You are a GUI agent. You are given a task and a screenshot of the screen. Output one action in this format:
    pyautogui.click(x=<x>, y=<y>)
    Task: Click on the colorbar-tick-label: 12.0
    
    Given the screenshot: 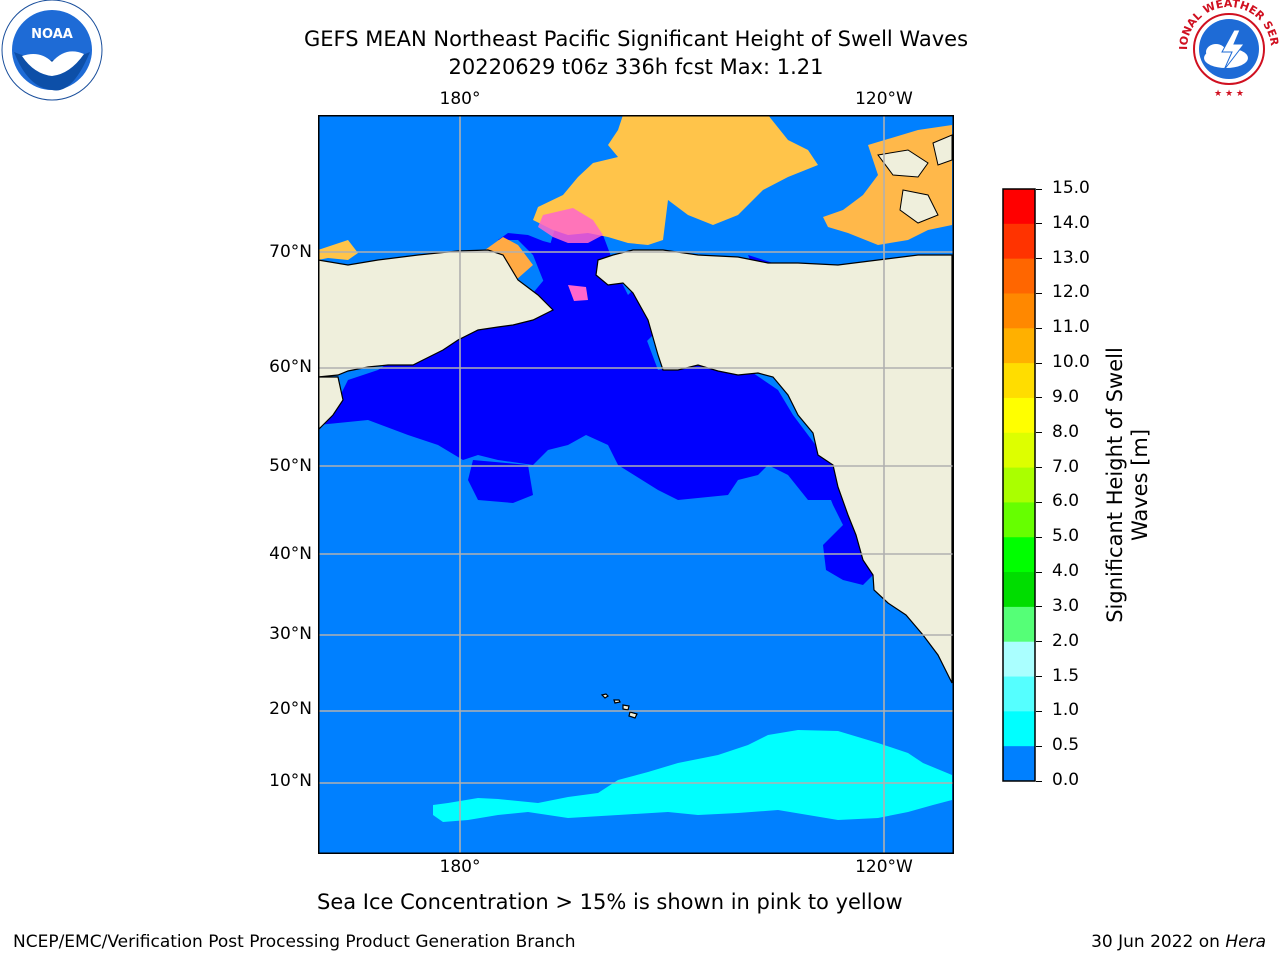 What is the action you would take?
    pyautogui.click(x=1071, y=292)
    